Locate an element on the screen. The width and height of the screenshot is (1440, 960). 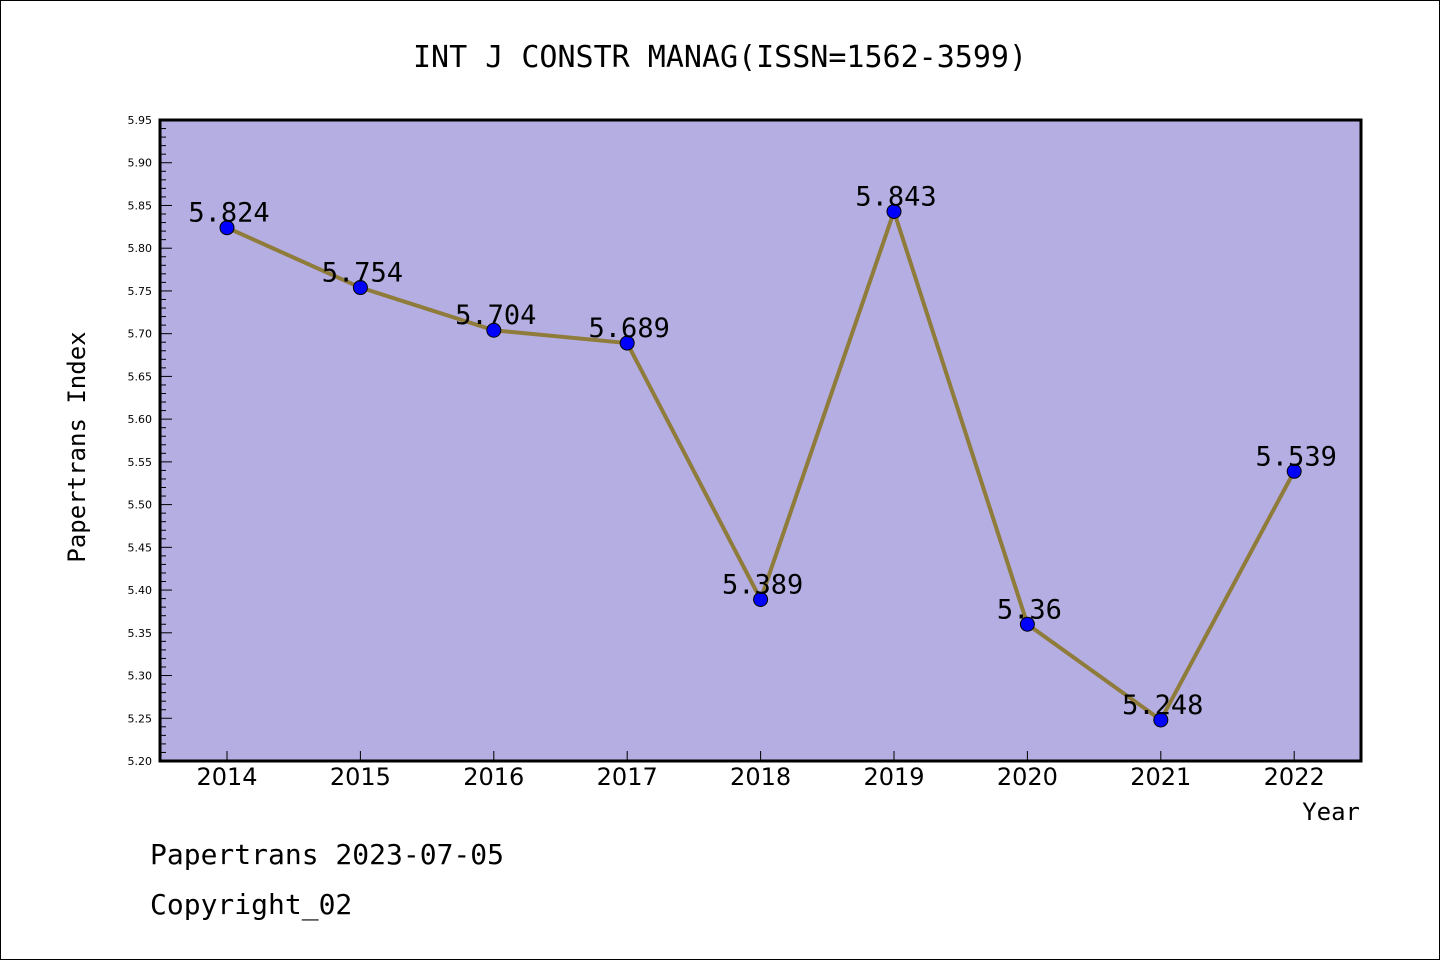
x-axis: 2014 2015 2016 2017 2018 2019 2020 2021 2022 is located at coordinates (760, 771).